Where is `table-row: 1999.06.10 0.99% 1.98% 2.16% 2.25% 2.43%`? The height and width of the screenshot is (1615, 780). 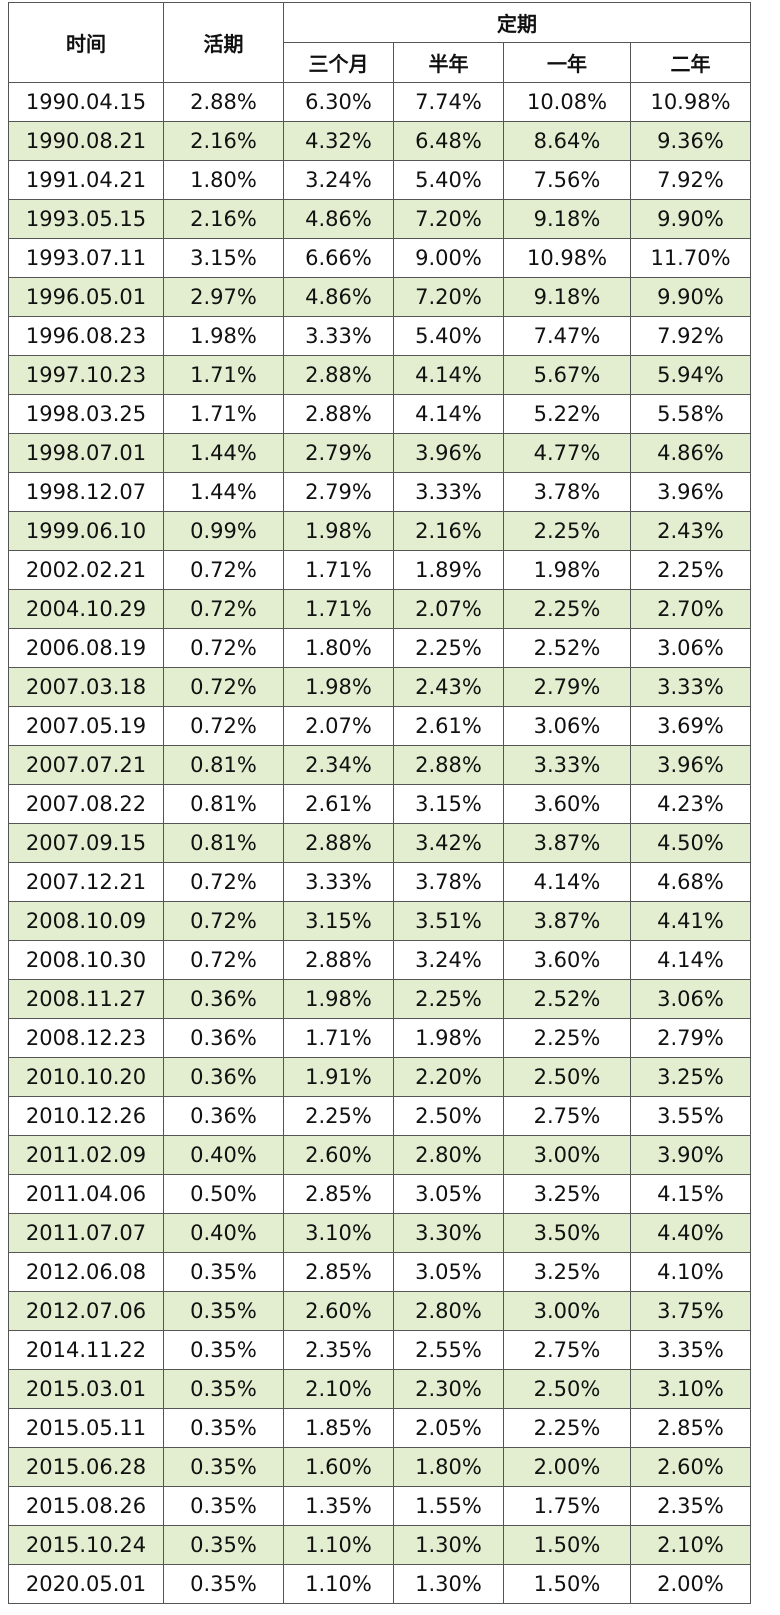
table-row: 1999.06.10 0.99% 1.98% 2.16% 2.25% 2.43% is located at coordinates (379, 531).